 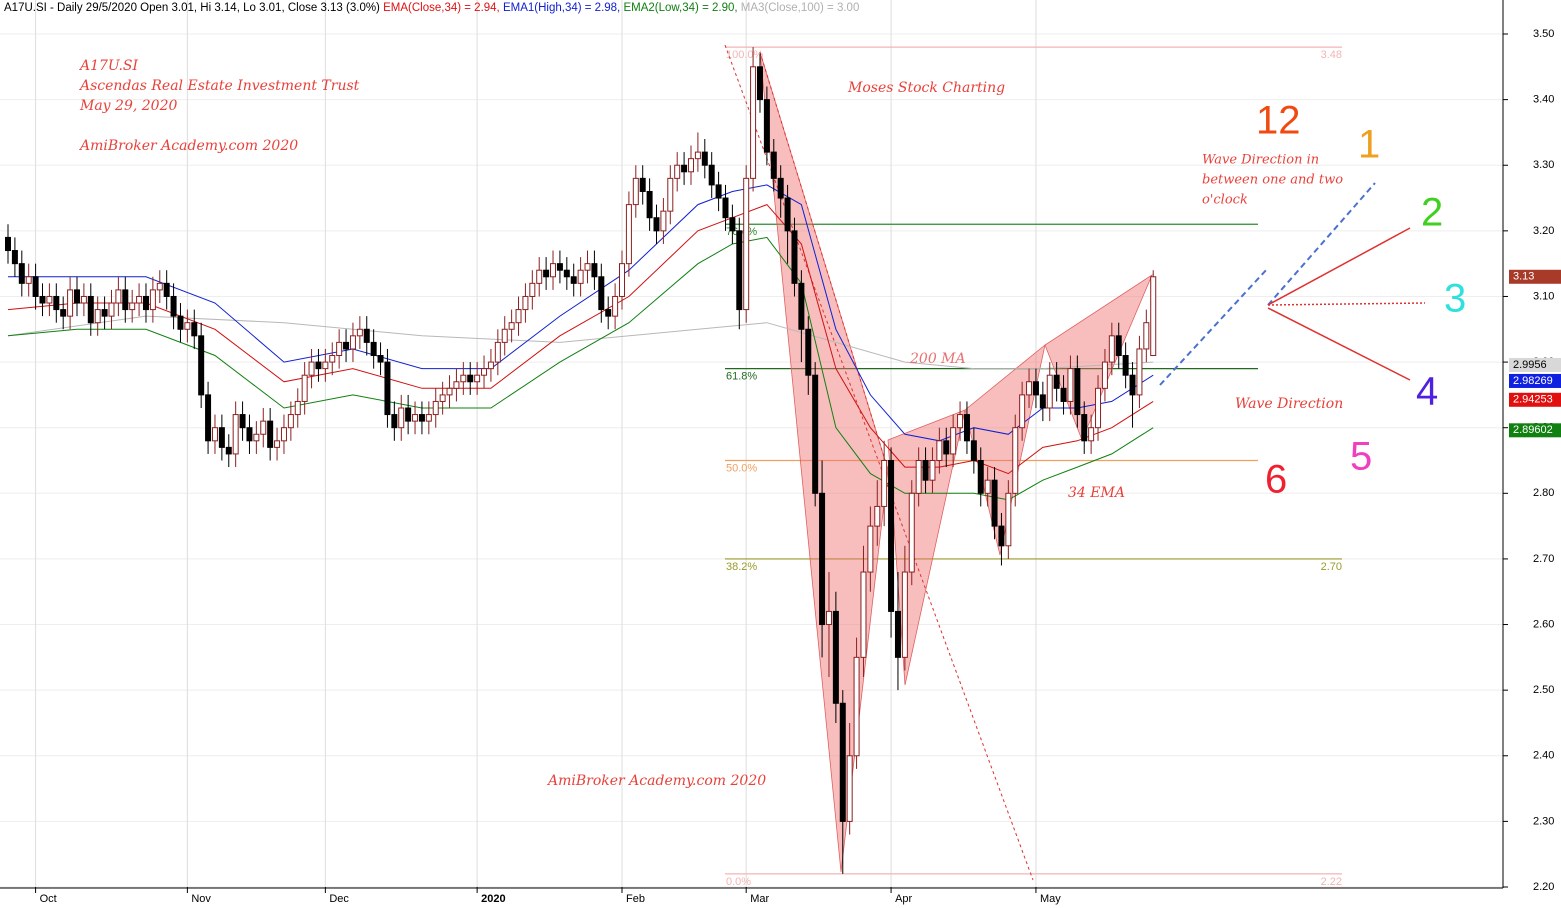 What do you see at coordinates (1278, 121) in the screenshot?
I see `clock-number: 12` at bounding box center [1278, 121].